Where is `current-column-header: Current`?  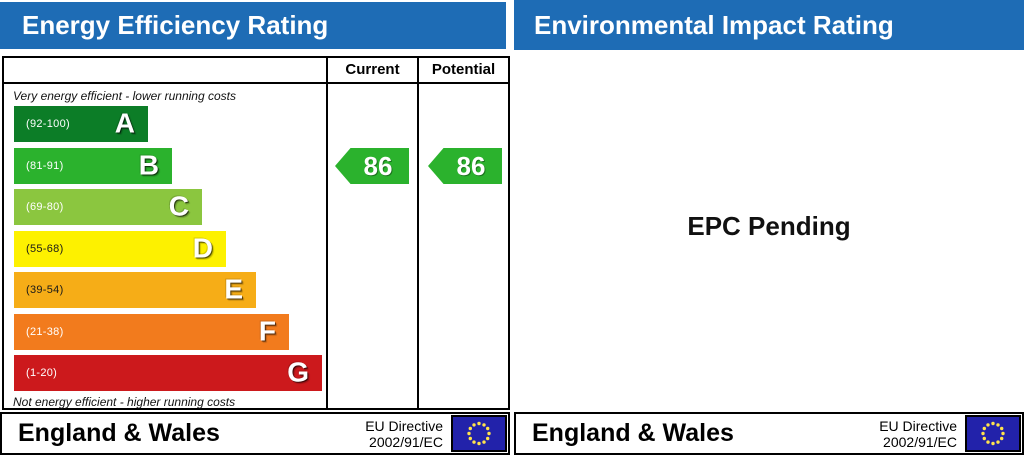 current-column-header: Current is located at coordinates (372, 69).